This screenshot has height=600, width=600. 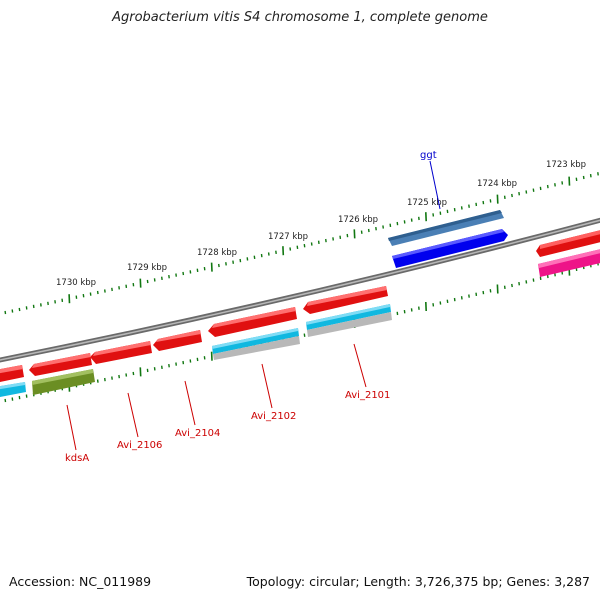 I want to click on gene-kdsa, so click(x=60, y=364).